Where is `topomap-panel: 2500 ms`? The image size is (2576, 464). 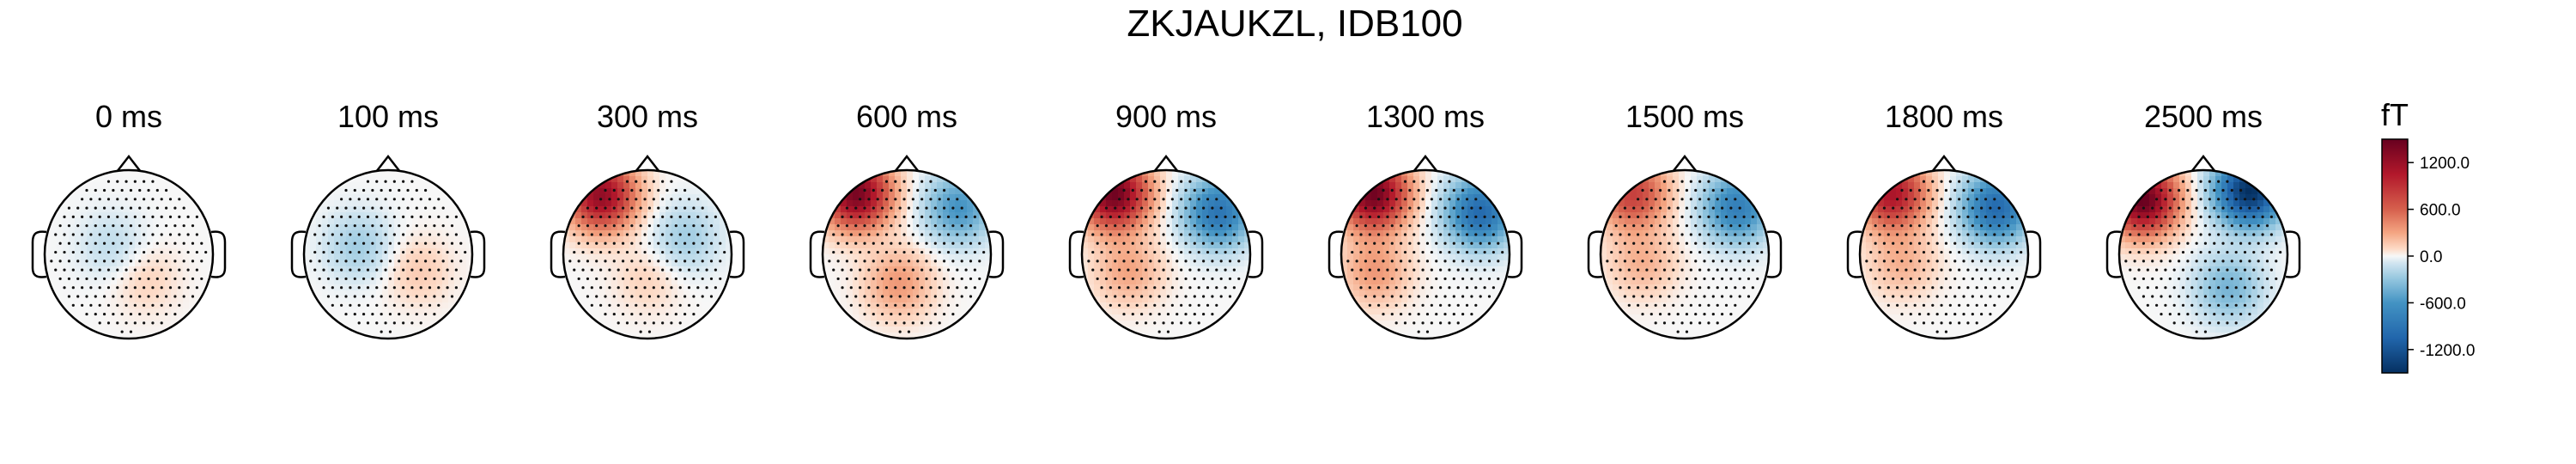 topomap-panel: 2500 ms is located at coordinates (2203, 219).